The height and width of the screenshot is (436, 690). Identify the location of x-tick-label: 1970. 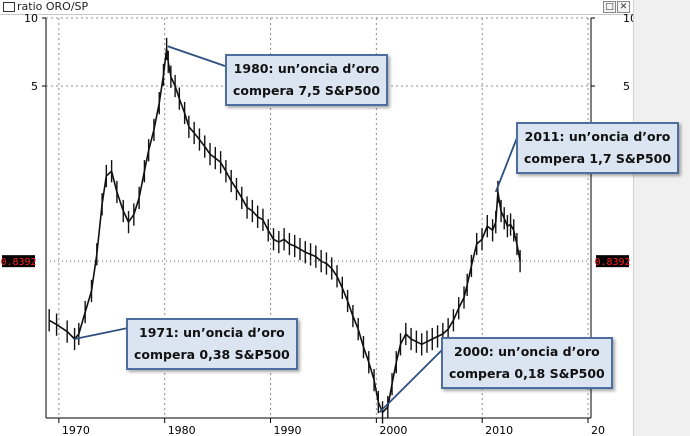
(76, 430).